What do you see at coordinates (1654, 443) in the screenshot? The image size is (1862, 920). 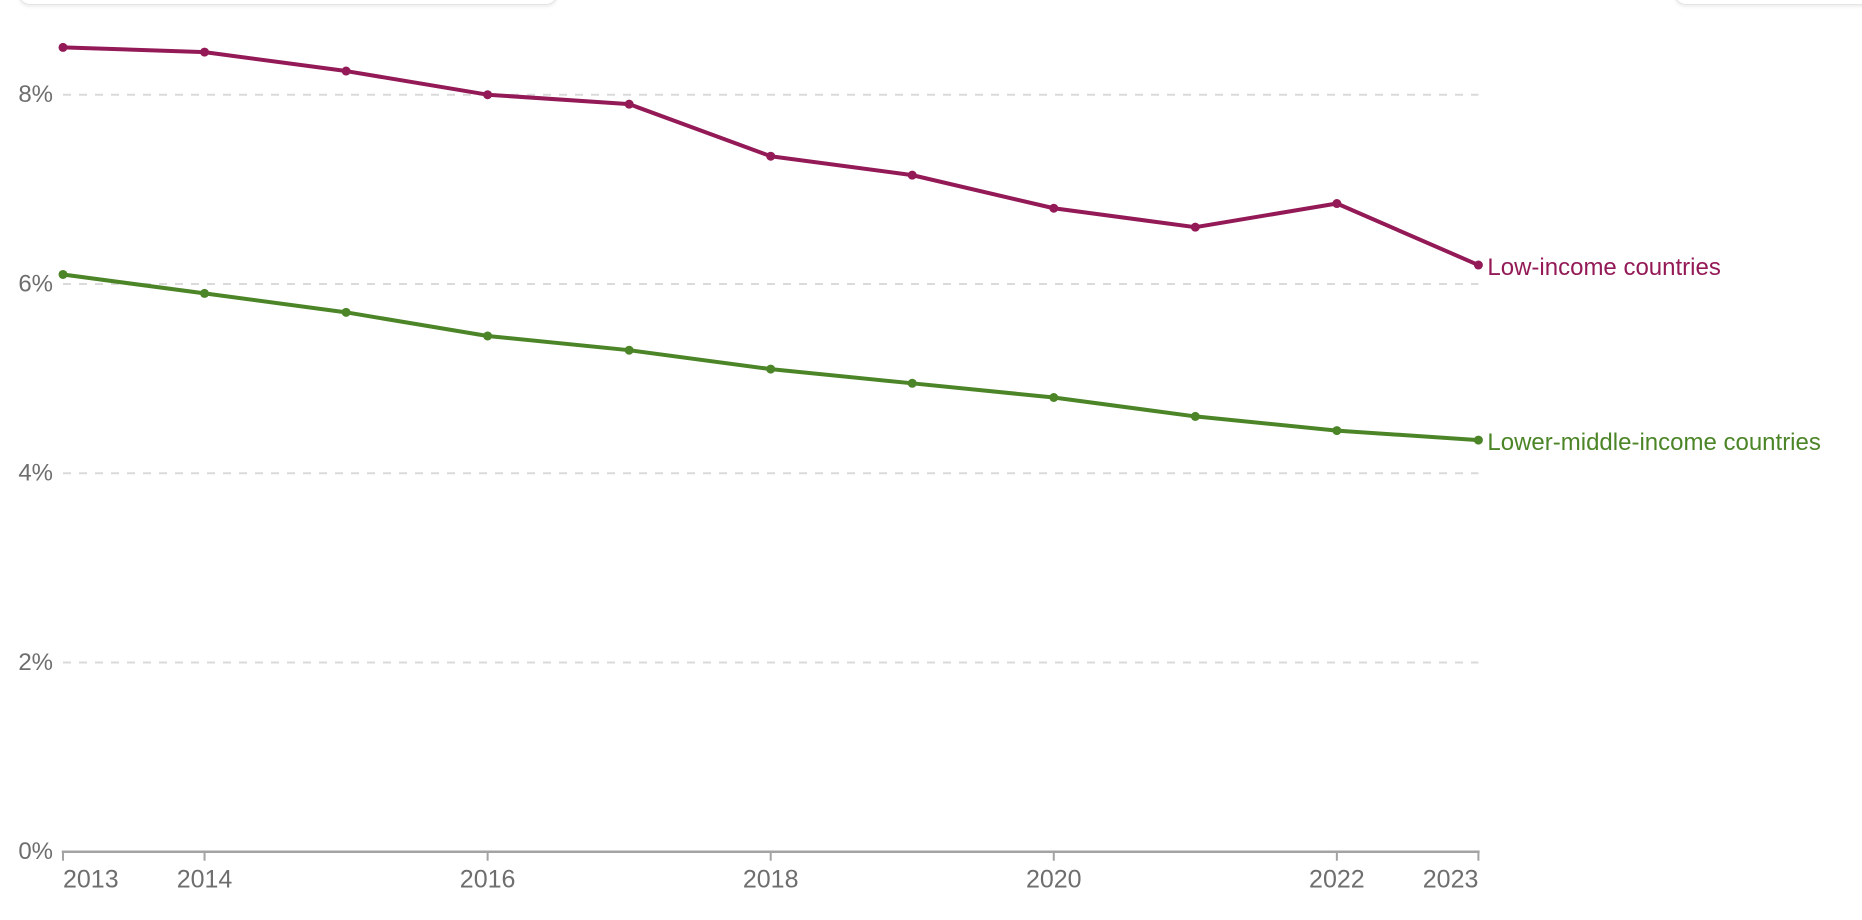 I see `series-label-lower-middle-income-countries: Lower-middle-income countries` at bounding box center [1654, 443].